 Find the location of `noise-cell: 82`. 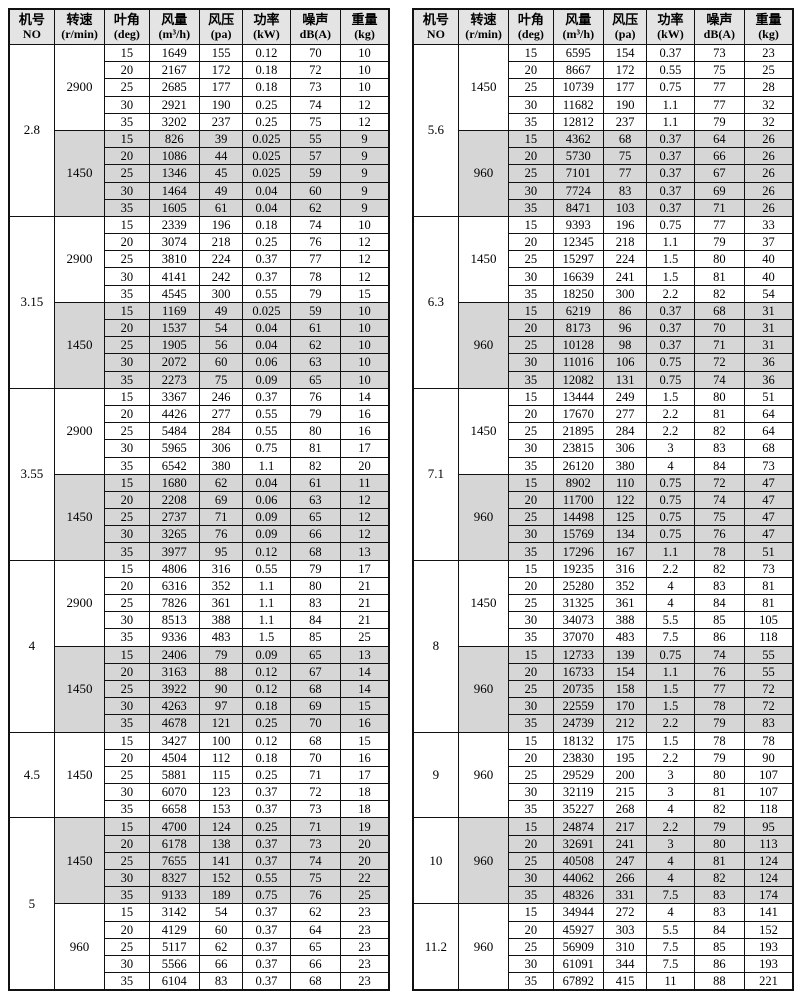

noise-cell: 82 is located at coordinates (719, 878).